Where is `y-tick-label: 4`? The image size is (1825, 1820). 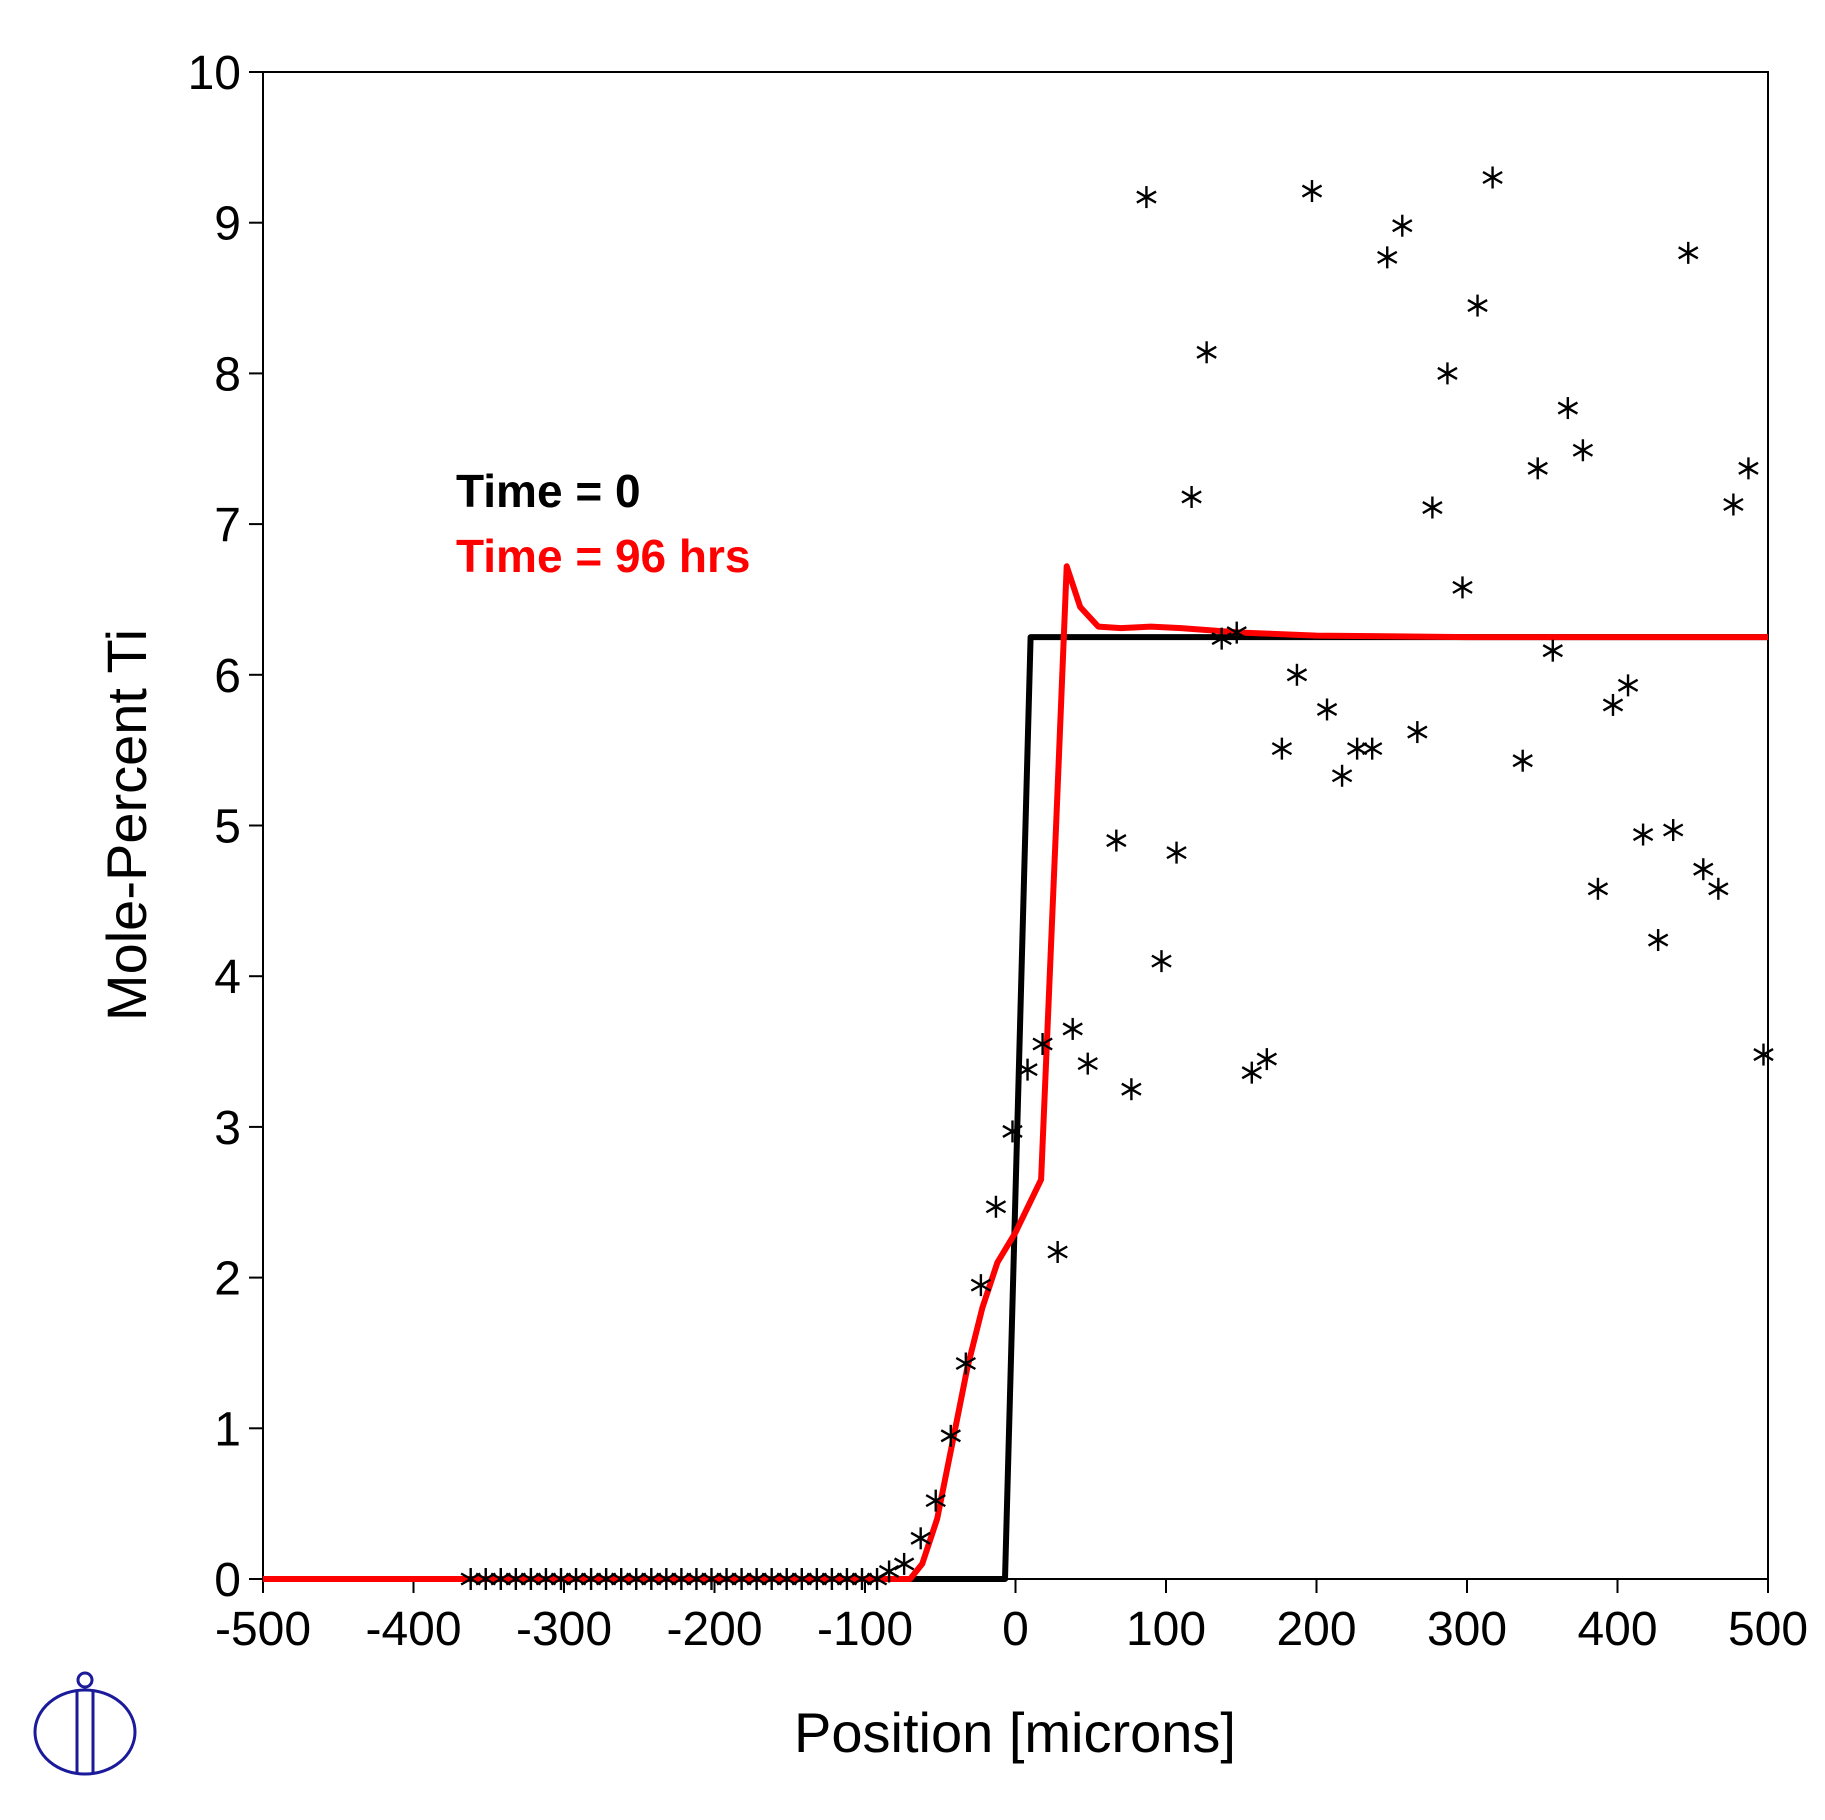
y-tick-label: 4 is located at coordinates (227, 977).